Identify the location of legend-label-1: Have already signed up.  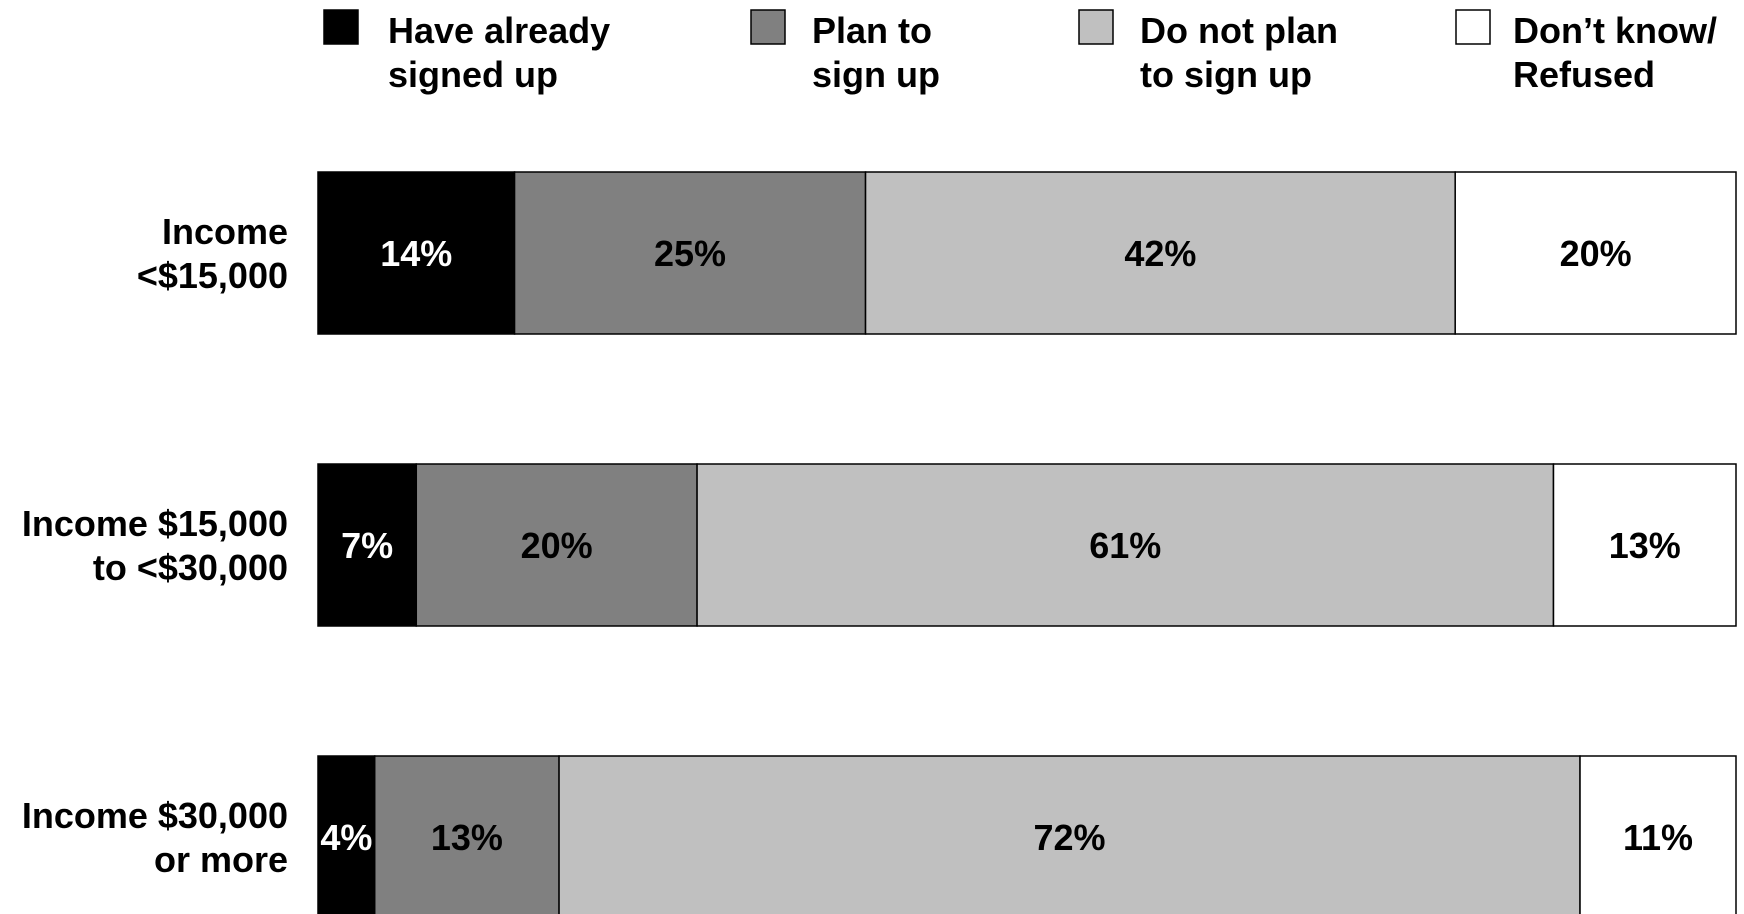
(499, 52).